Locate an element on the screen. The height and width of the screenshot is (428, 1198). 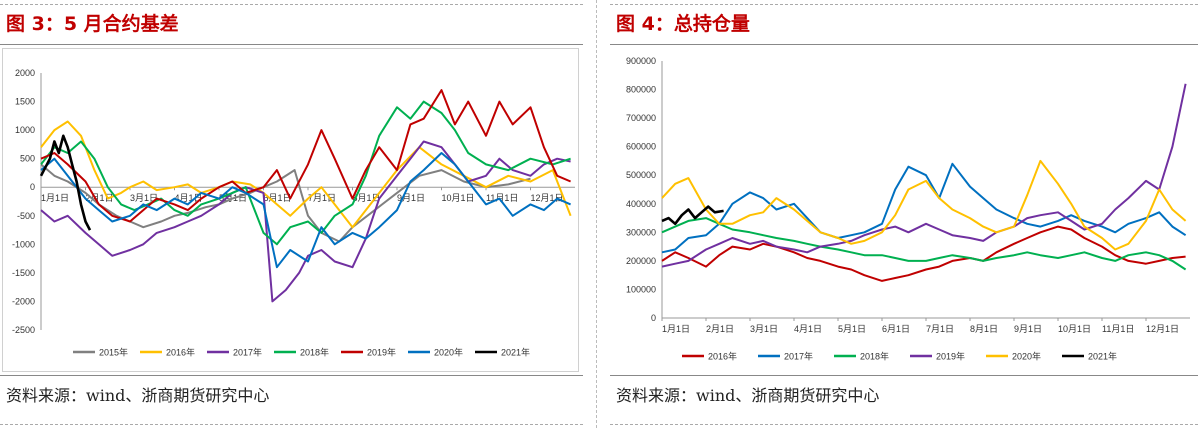
legend-label: 2015年 is located at coordinates (113, 352).